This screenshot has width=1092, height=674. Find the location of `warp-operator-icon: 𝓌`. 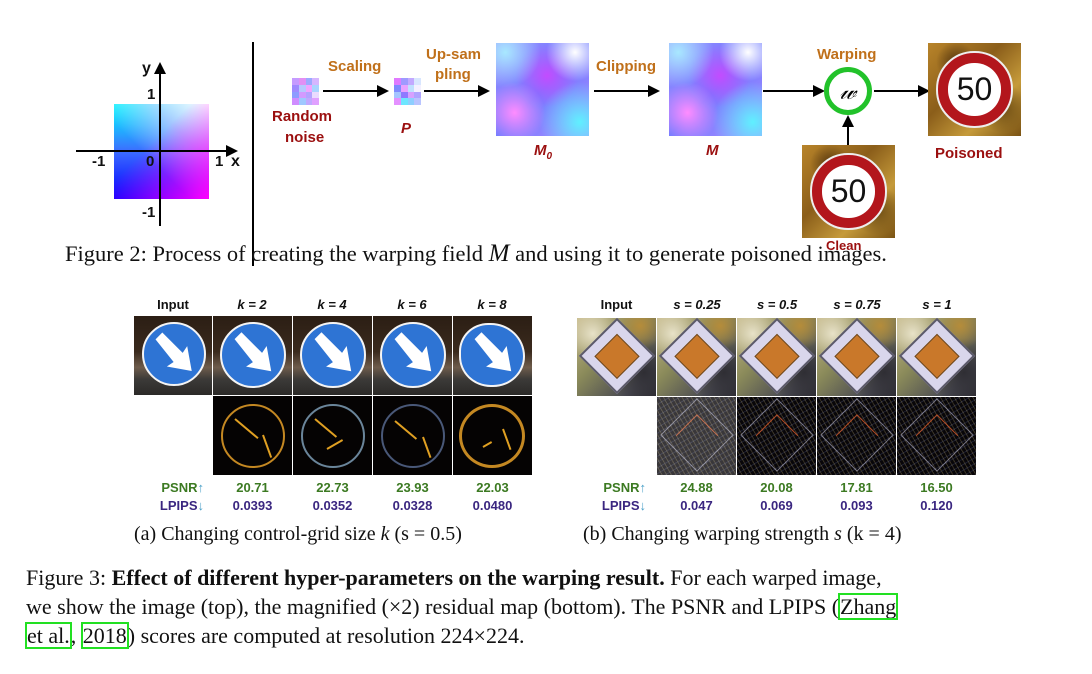

warp-operator-icon: 𝓌 is located at coordinates (848, 91).